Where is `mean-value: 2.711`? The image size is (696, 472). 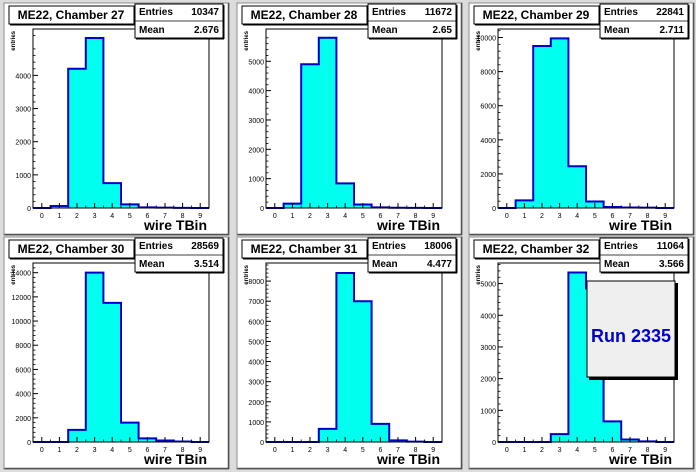 mean-value: 2.711 is located at coordinates (672, 30).